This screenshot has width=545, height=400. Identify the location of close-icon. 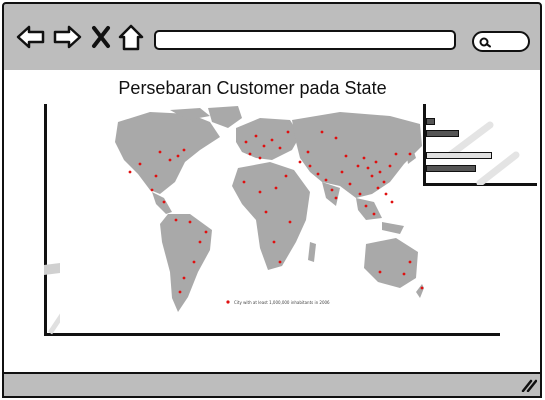
(101, 37).